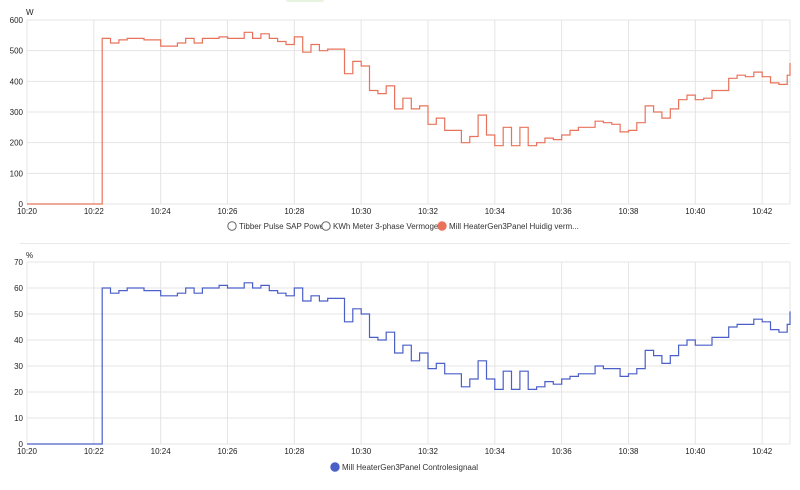 The width and height of the screenshot is (800, 490). I want to click on legend-label: Tibber Pulse SAP Power, so click(283, 226).